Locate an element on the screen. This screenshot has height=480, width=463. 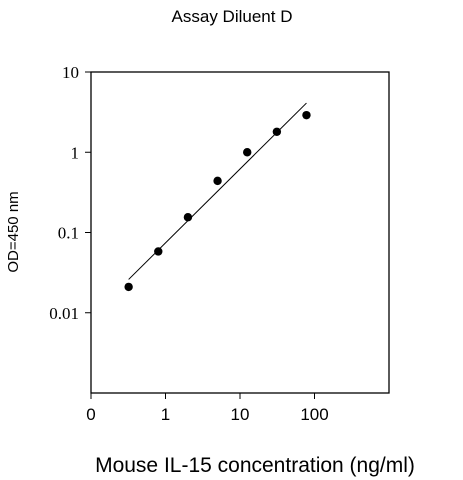
y-tick-label: 0.01 is located at coordinates (64, 313).